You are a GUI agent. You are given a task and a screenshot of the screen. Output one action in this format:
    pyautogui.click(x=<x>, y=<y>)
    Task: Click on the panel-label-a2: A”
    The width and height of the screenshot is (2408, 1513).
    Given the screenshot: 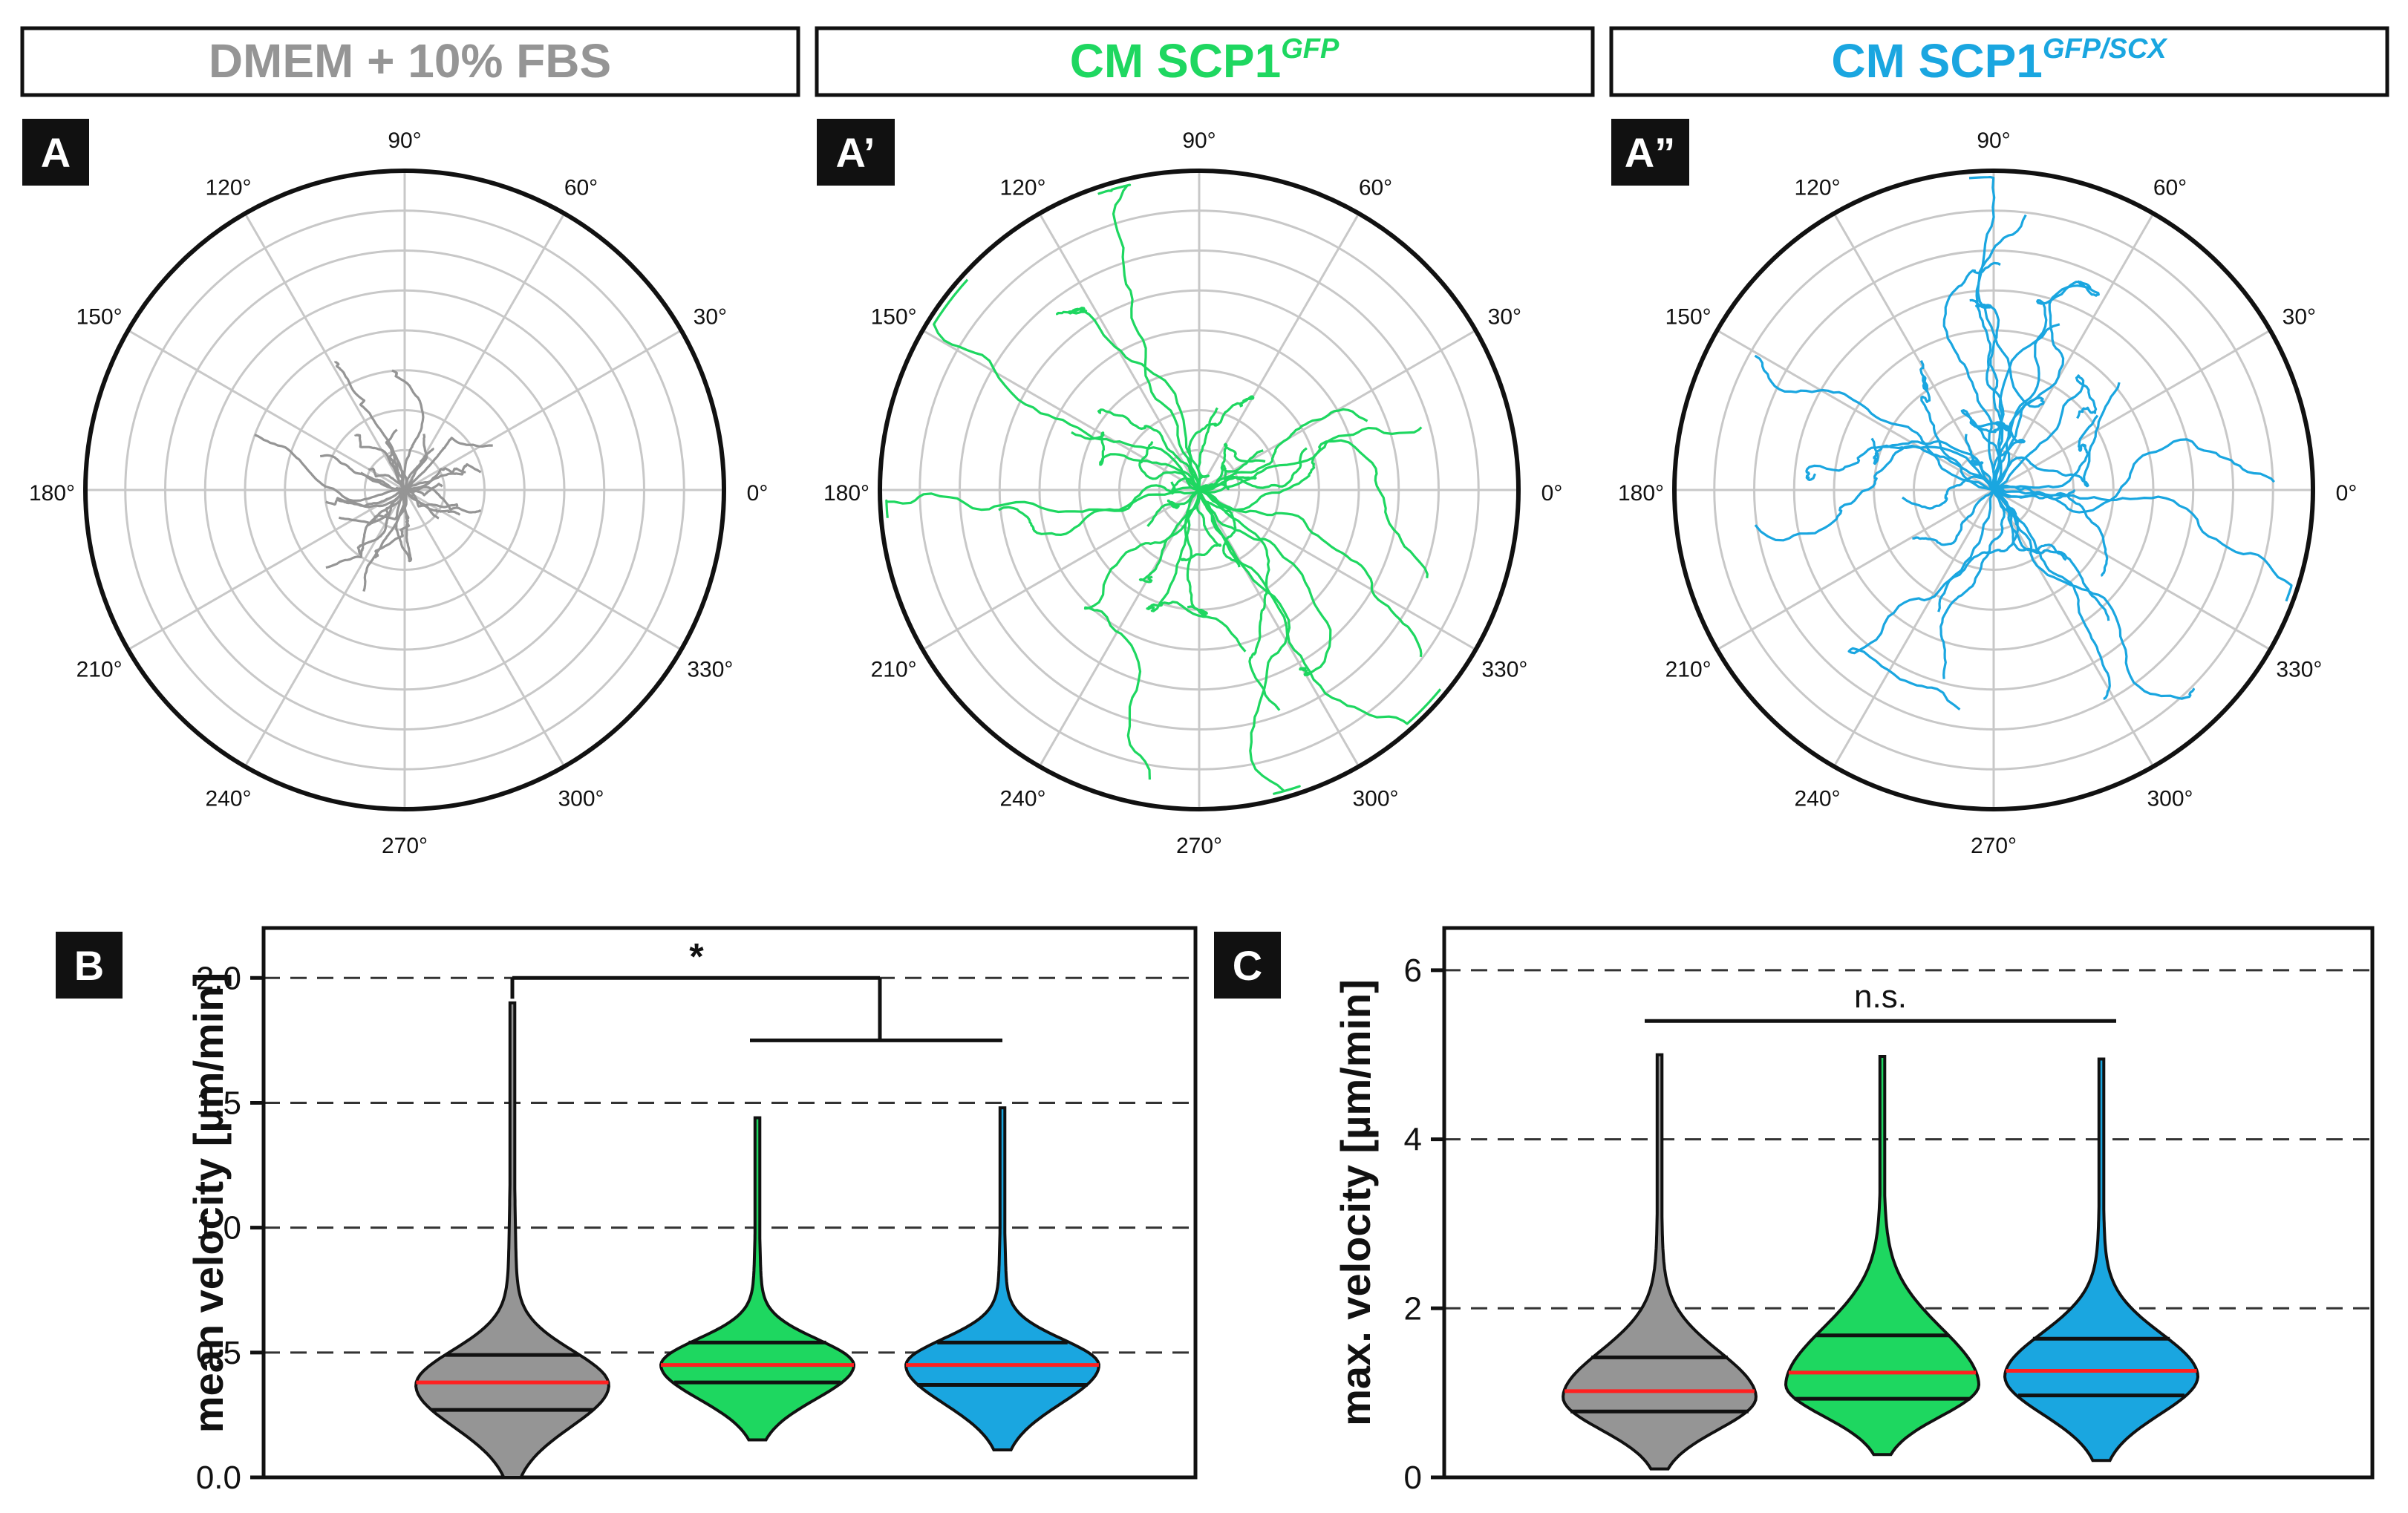 What is the action you would take?
    pyautogui.click(x=1650, y=152)
    